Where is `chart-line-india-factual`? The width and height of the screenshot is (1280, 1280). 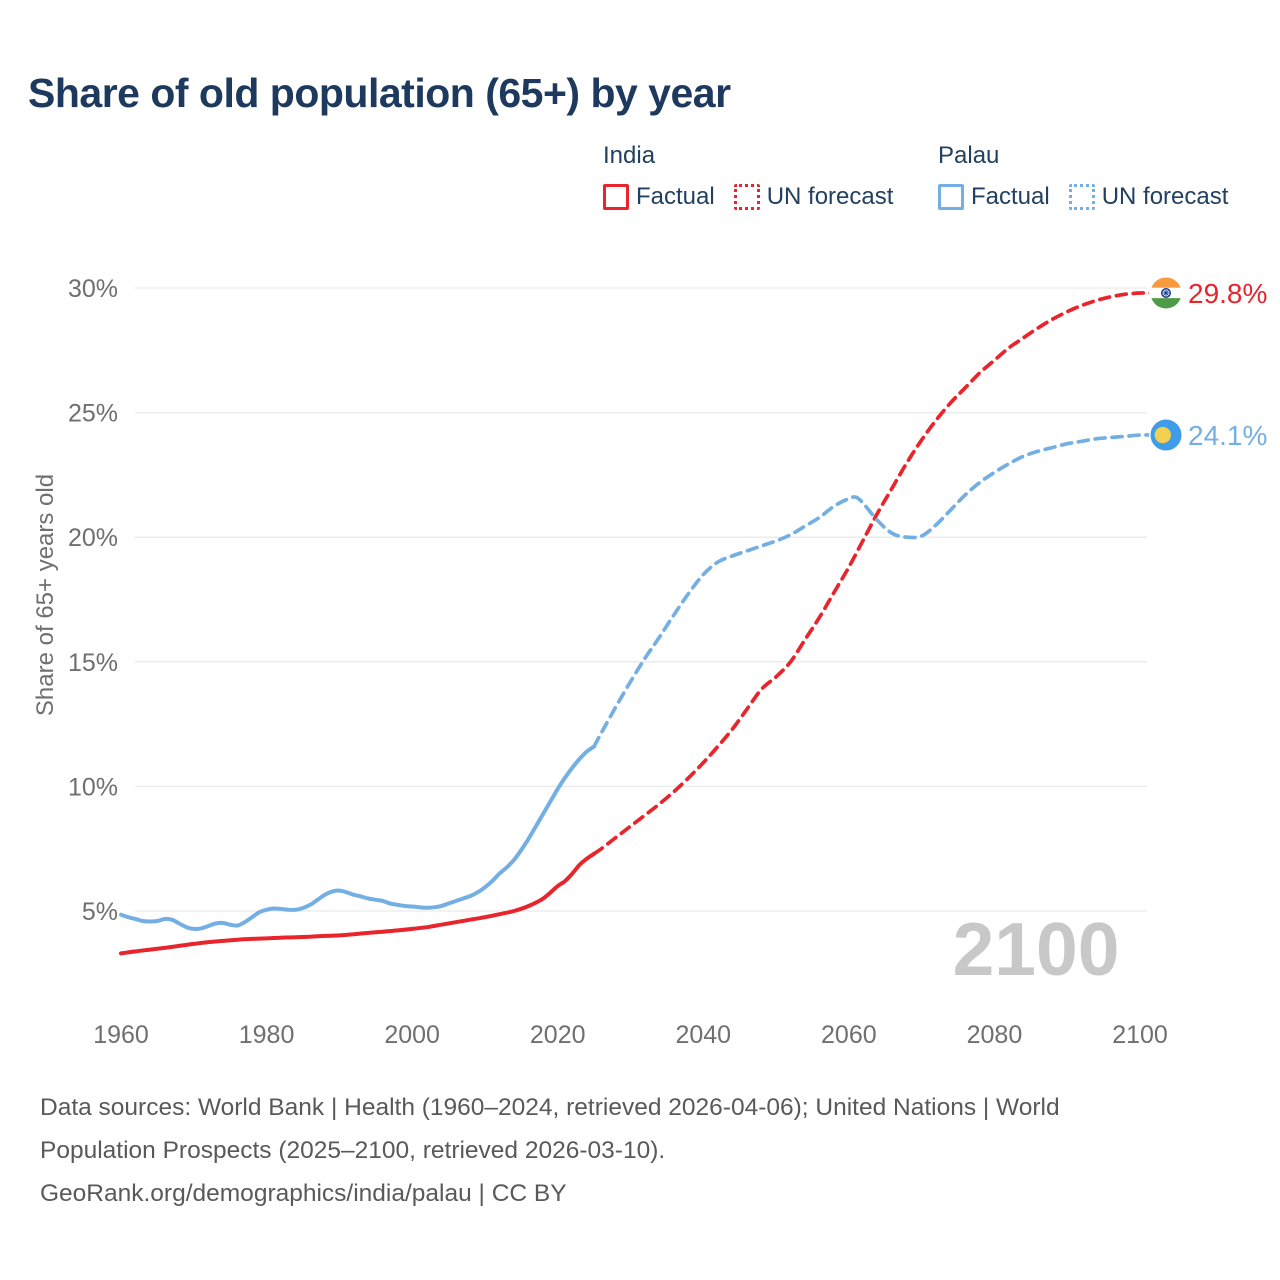
chart-line-india-factual is located at coordinates (358, 903).